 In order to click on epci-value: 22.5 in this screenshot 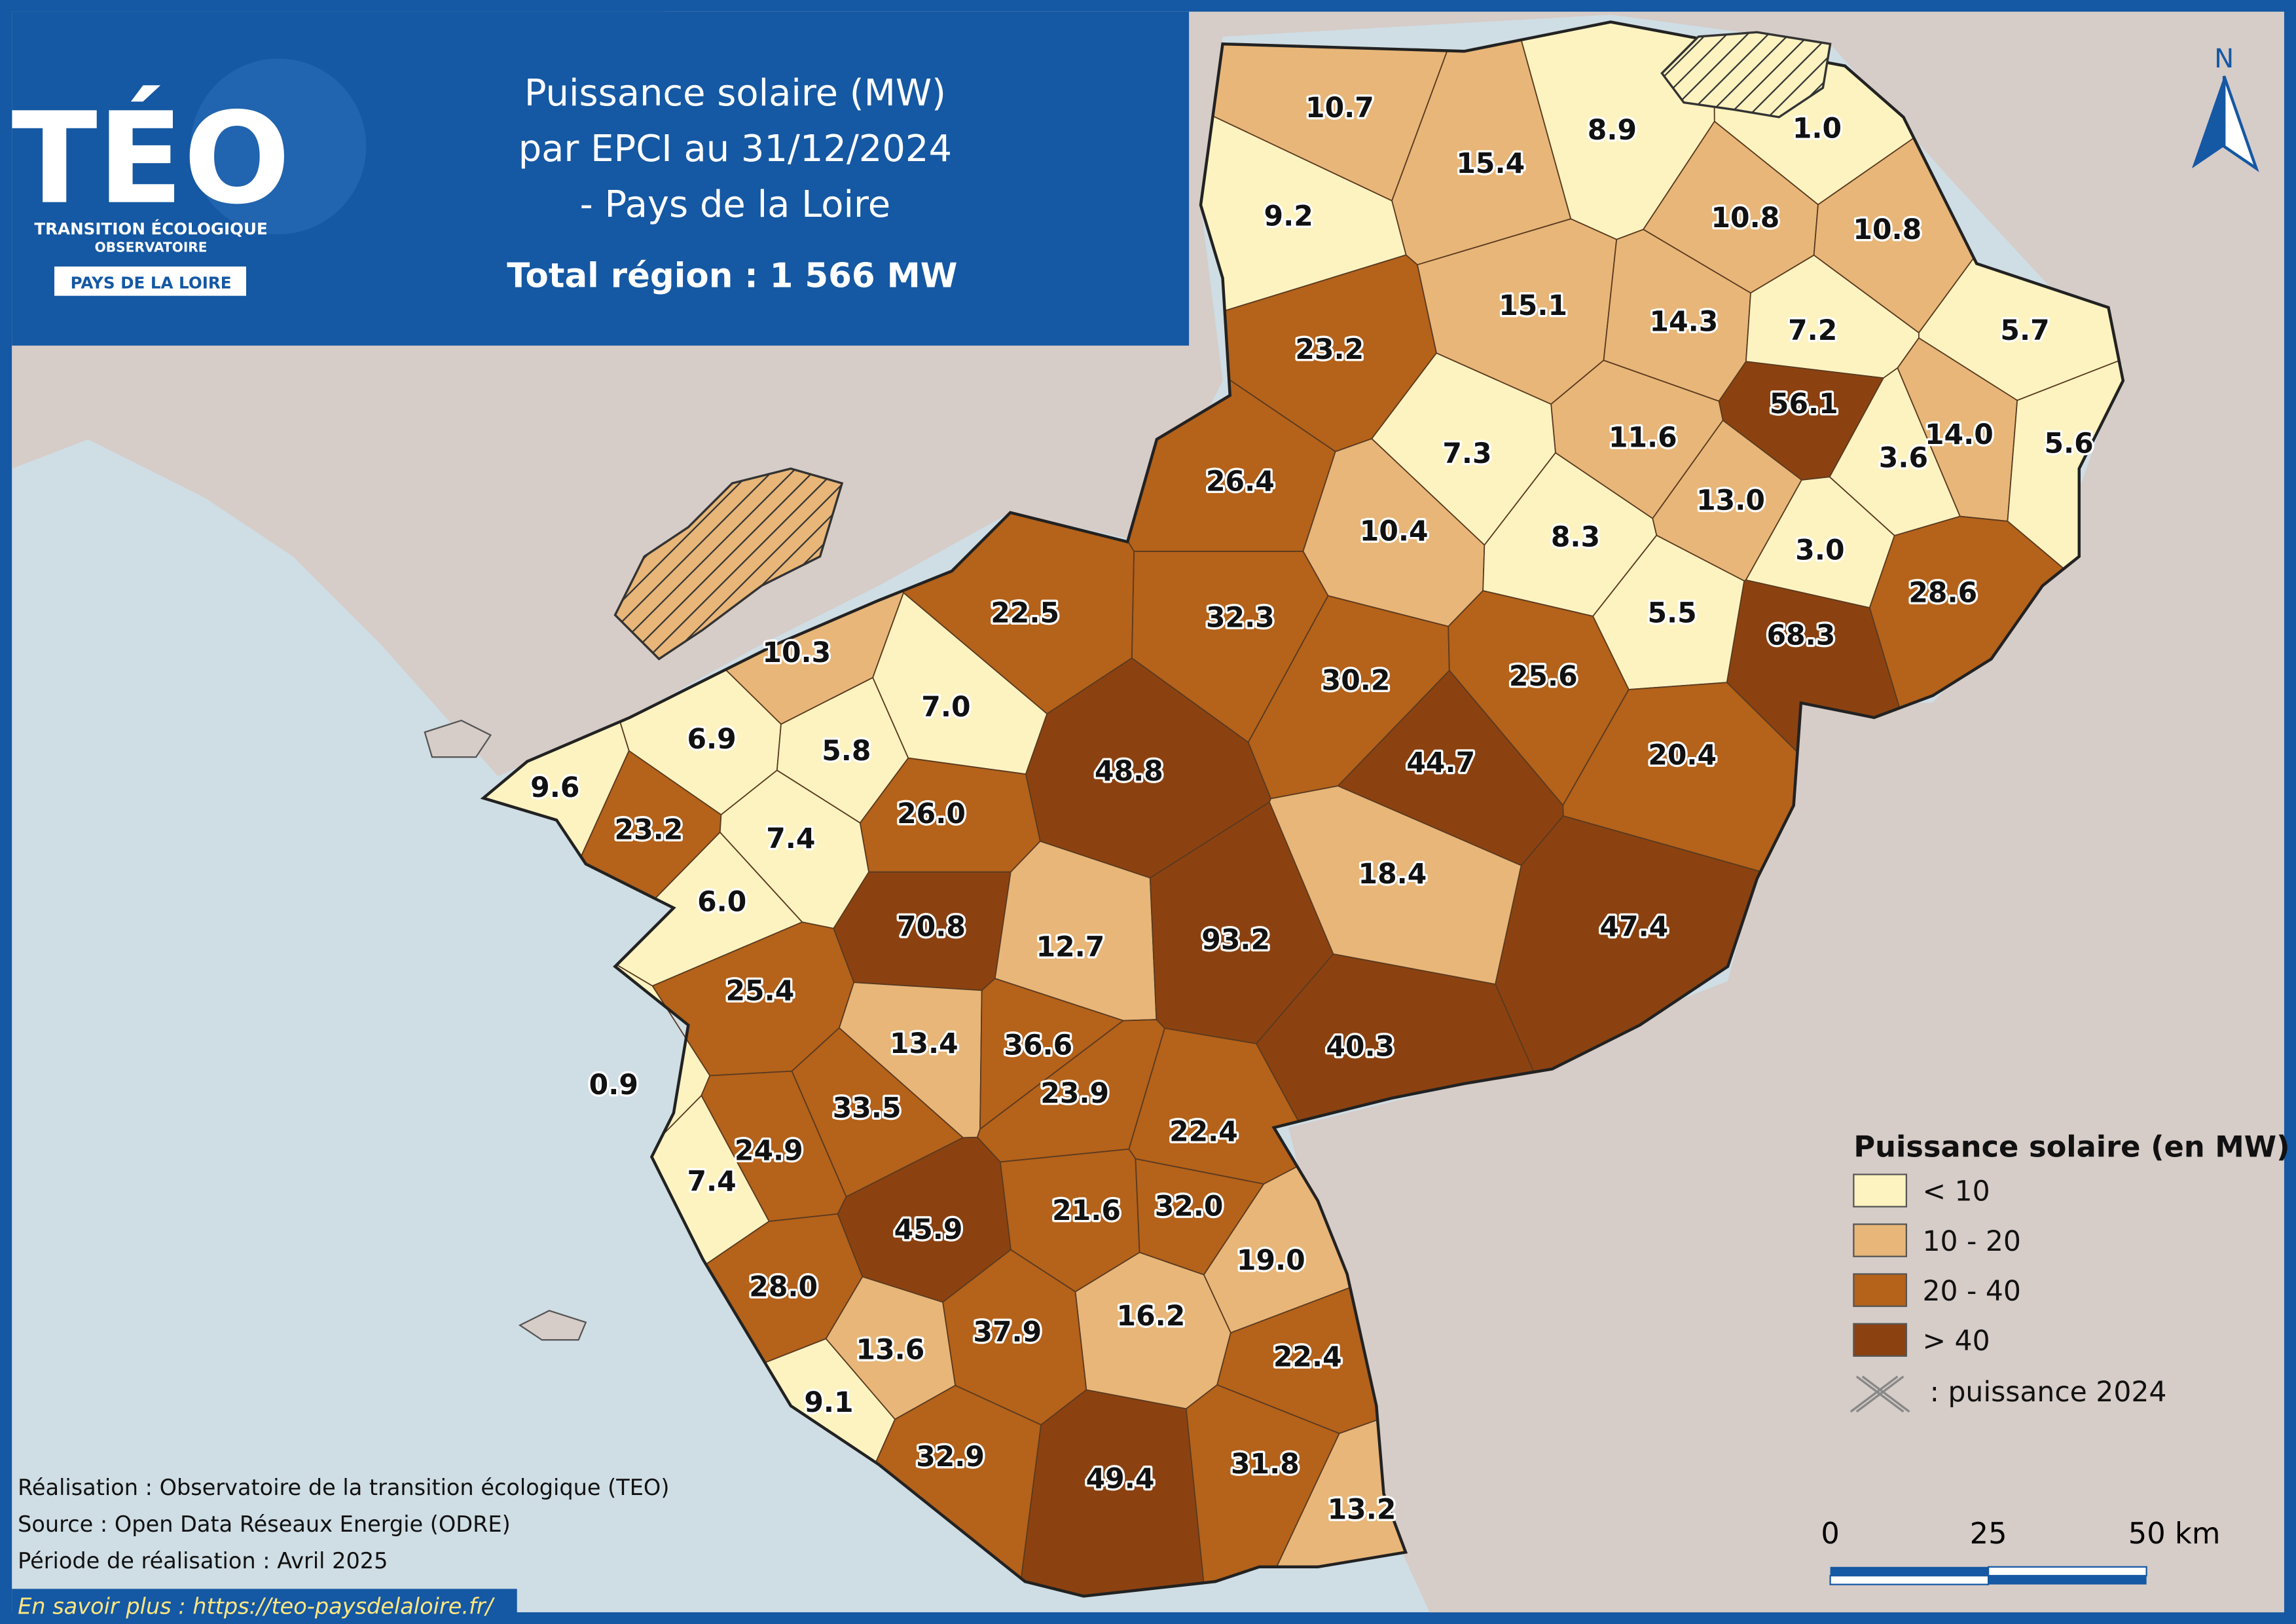, I will do `click(1025, 614)`.